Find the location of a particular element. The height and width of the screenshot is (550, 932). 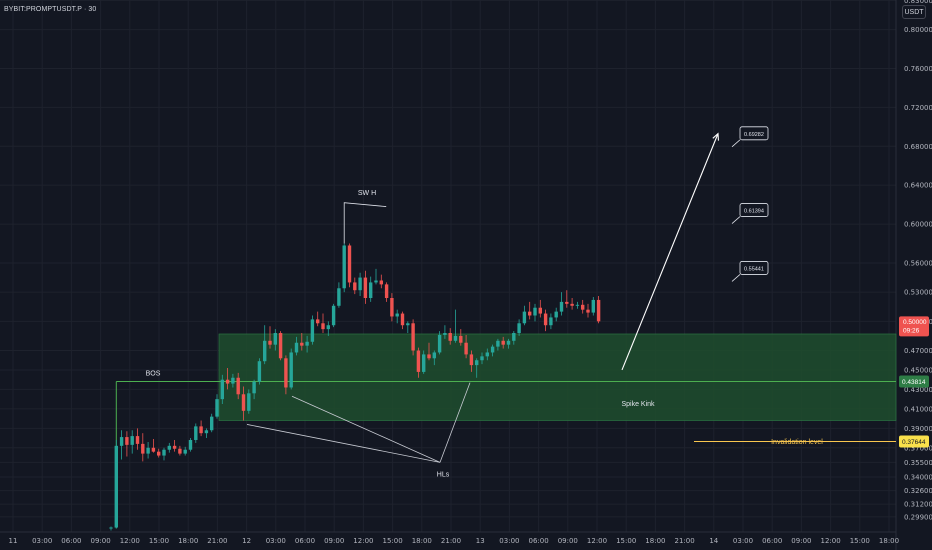

y-tick-label: 0.41000 is located at coordinates (918, 409).